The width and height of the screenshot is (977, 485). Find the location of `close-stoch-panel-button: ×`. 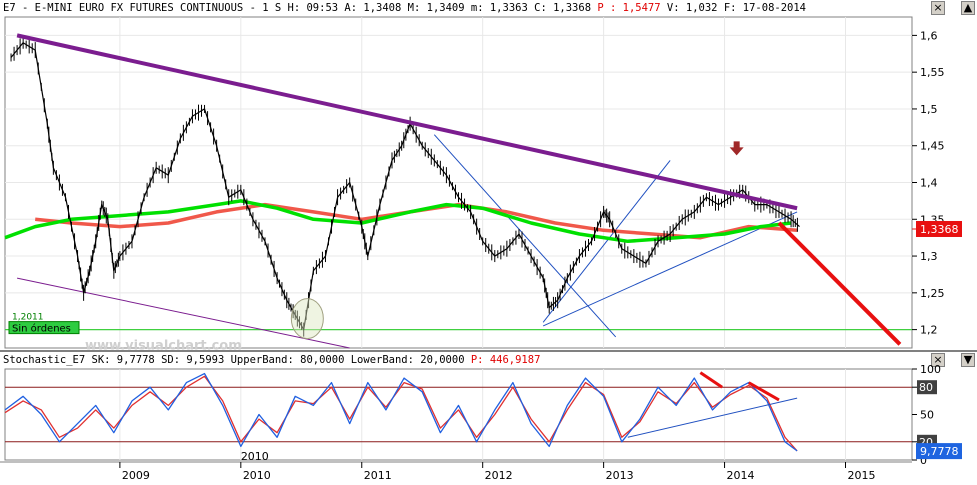

close-stoch-panel-button: × is located at coordinates (938, 360).